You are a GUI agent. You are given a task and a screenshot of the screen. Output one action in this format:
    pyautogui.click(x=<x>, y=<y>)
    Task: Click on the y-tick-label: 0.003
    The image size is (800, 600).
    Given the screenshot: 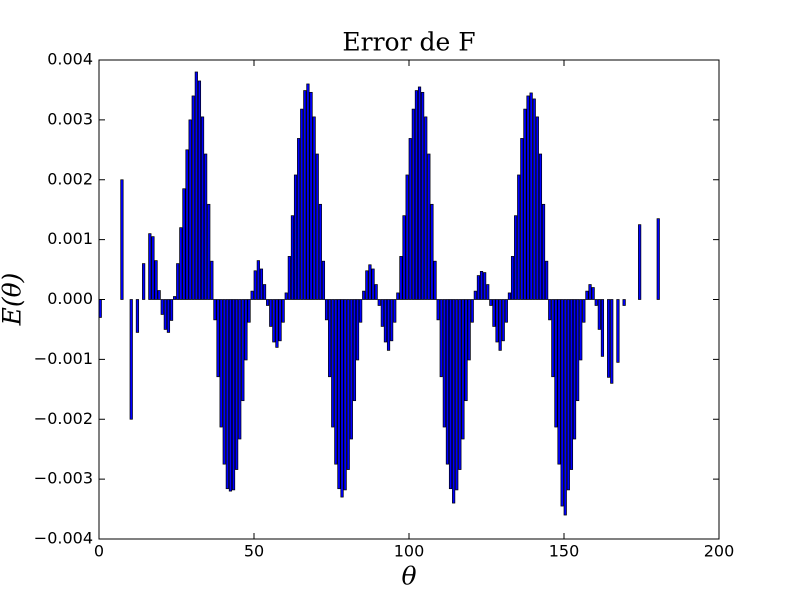 What is the action you would take?
    pyautogui.click(x=70, y=118)
    